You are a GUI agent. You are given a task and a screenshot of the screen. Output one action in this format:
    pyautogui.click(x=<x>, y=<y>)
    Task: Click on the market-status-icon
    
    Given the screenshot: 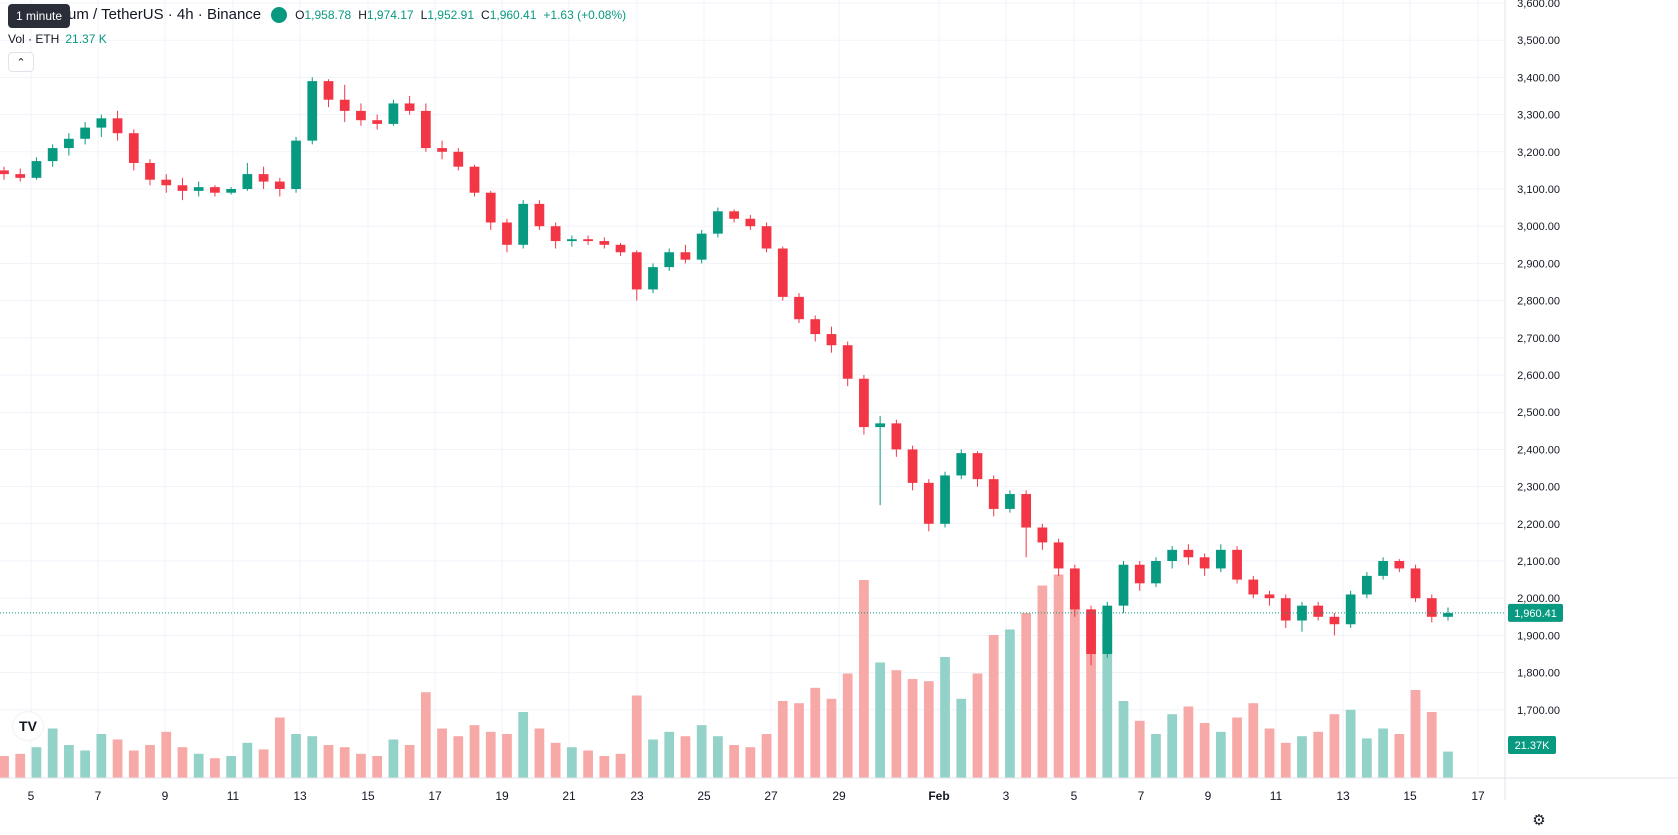 What is the action you would take?
    pyautogui.click(x=279, y=14)
    